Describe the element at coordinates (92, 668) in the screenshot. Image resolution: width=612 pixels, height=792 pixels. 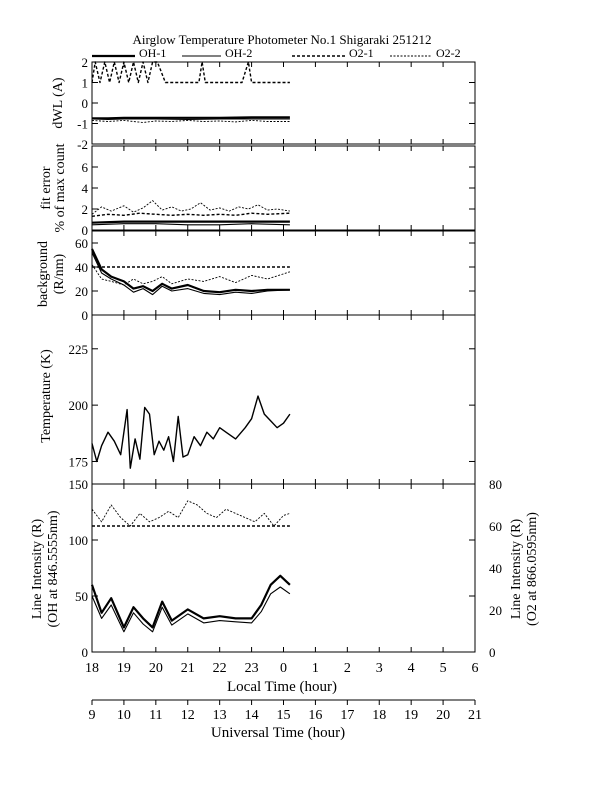
I see `local-time-tick-label: 18` at that location.